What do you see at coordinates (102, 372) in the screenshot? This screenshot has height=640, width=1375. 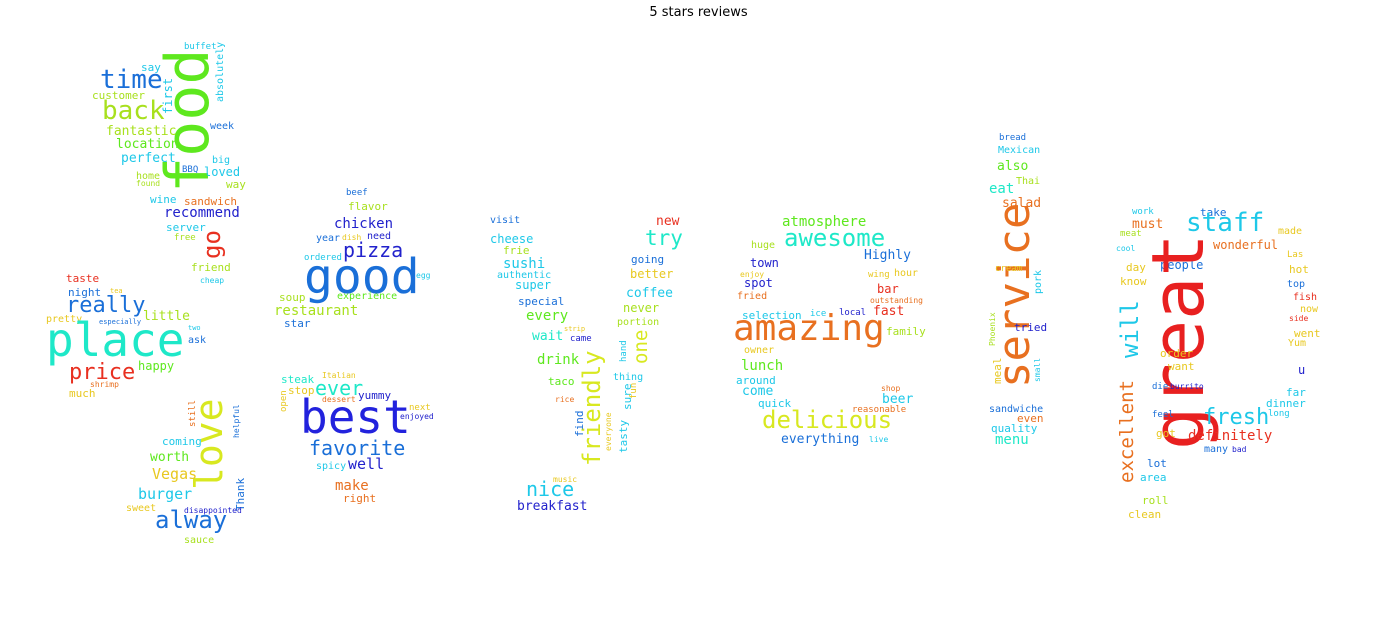 I see `word-36: price` at bounding box center [102, 372].